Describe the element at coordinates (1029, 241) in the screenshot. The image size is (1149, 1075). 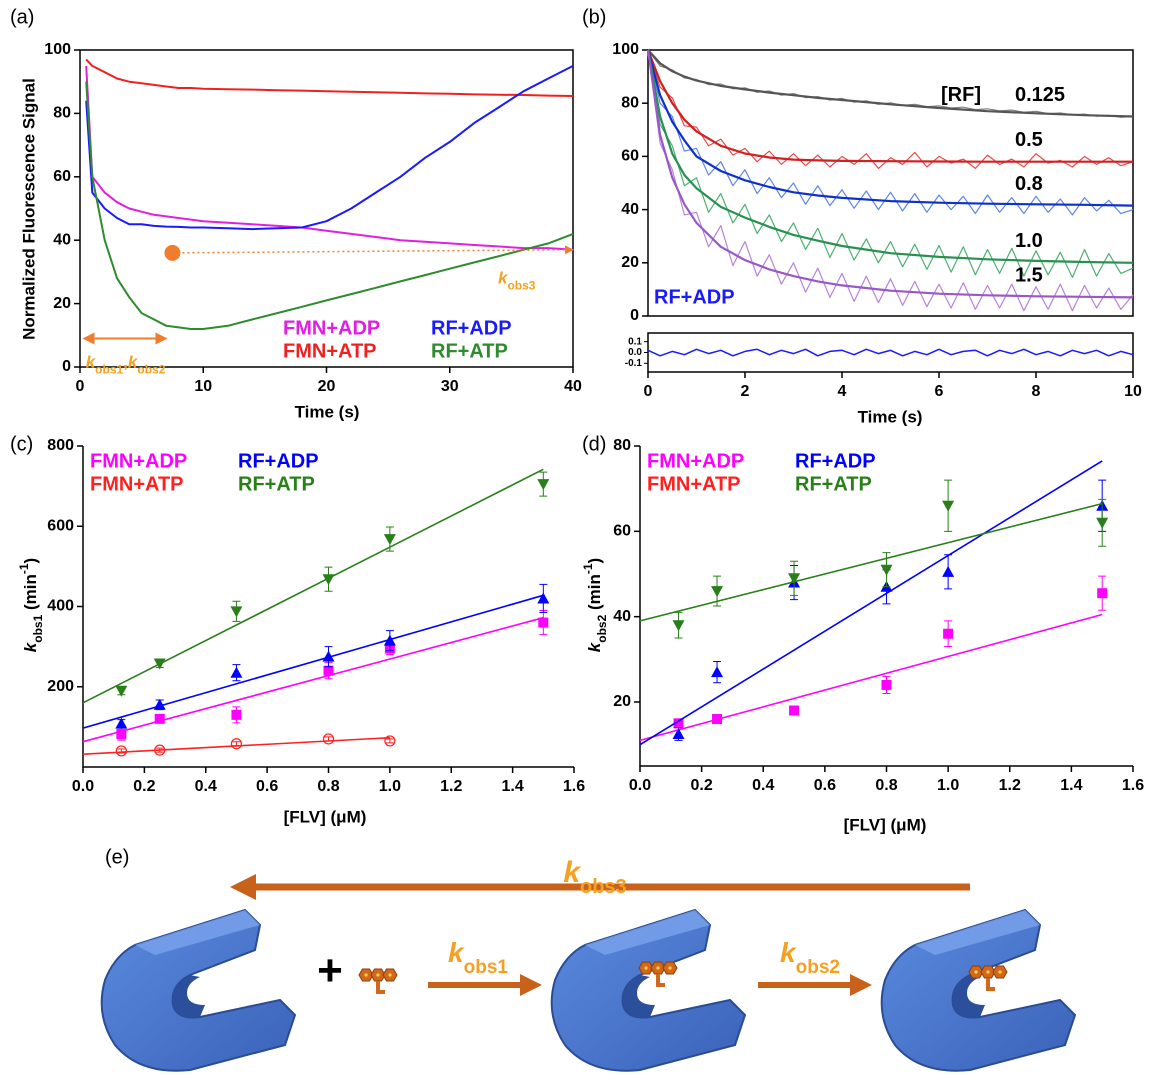
I see `curve-label: 1.0` at that location.